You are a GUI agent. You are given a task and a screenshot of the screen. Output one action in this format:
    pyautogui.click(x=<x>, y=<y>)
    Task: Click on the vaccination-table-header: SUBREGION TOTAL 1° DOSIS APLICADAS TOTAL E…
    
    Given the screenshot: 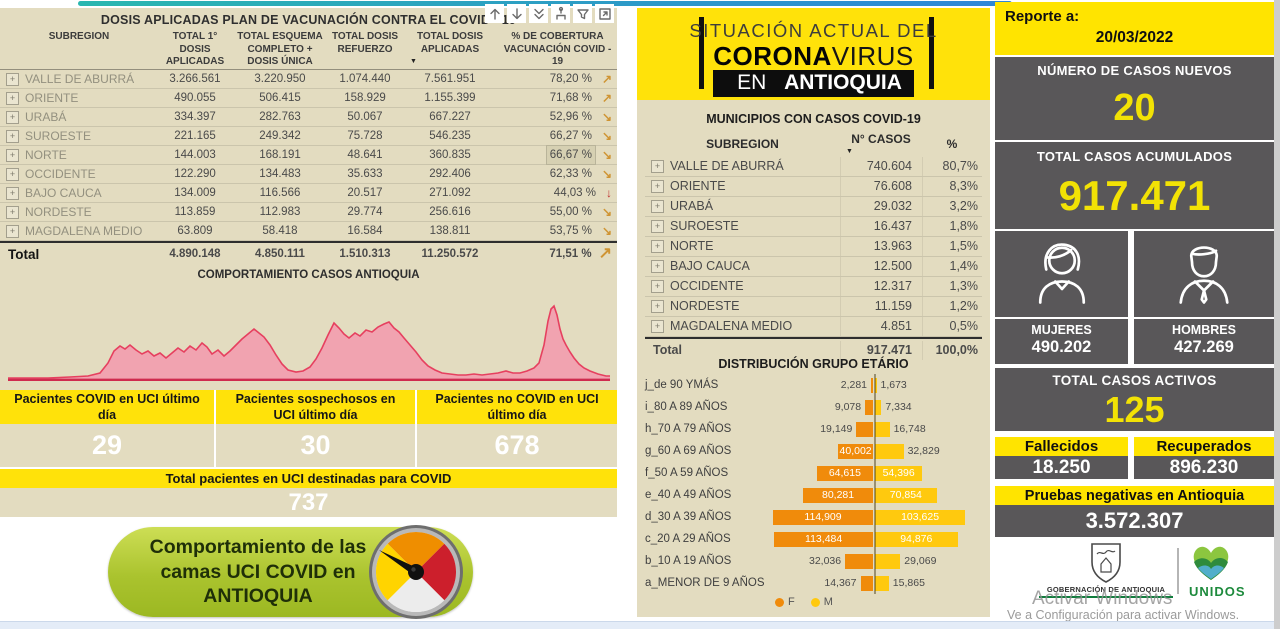 What is the action you would take?
    pyautogui.click(x=308, y=48)
    